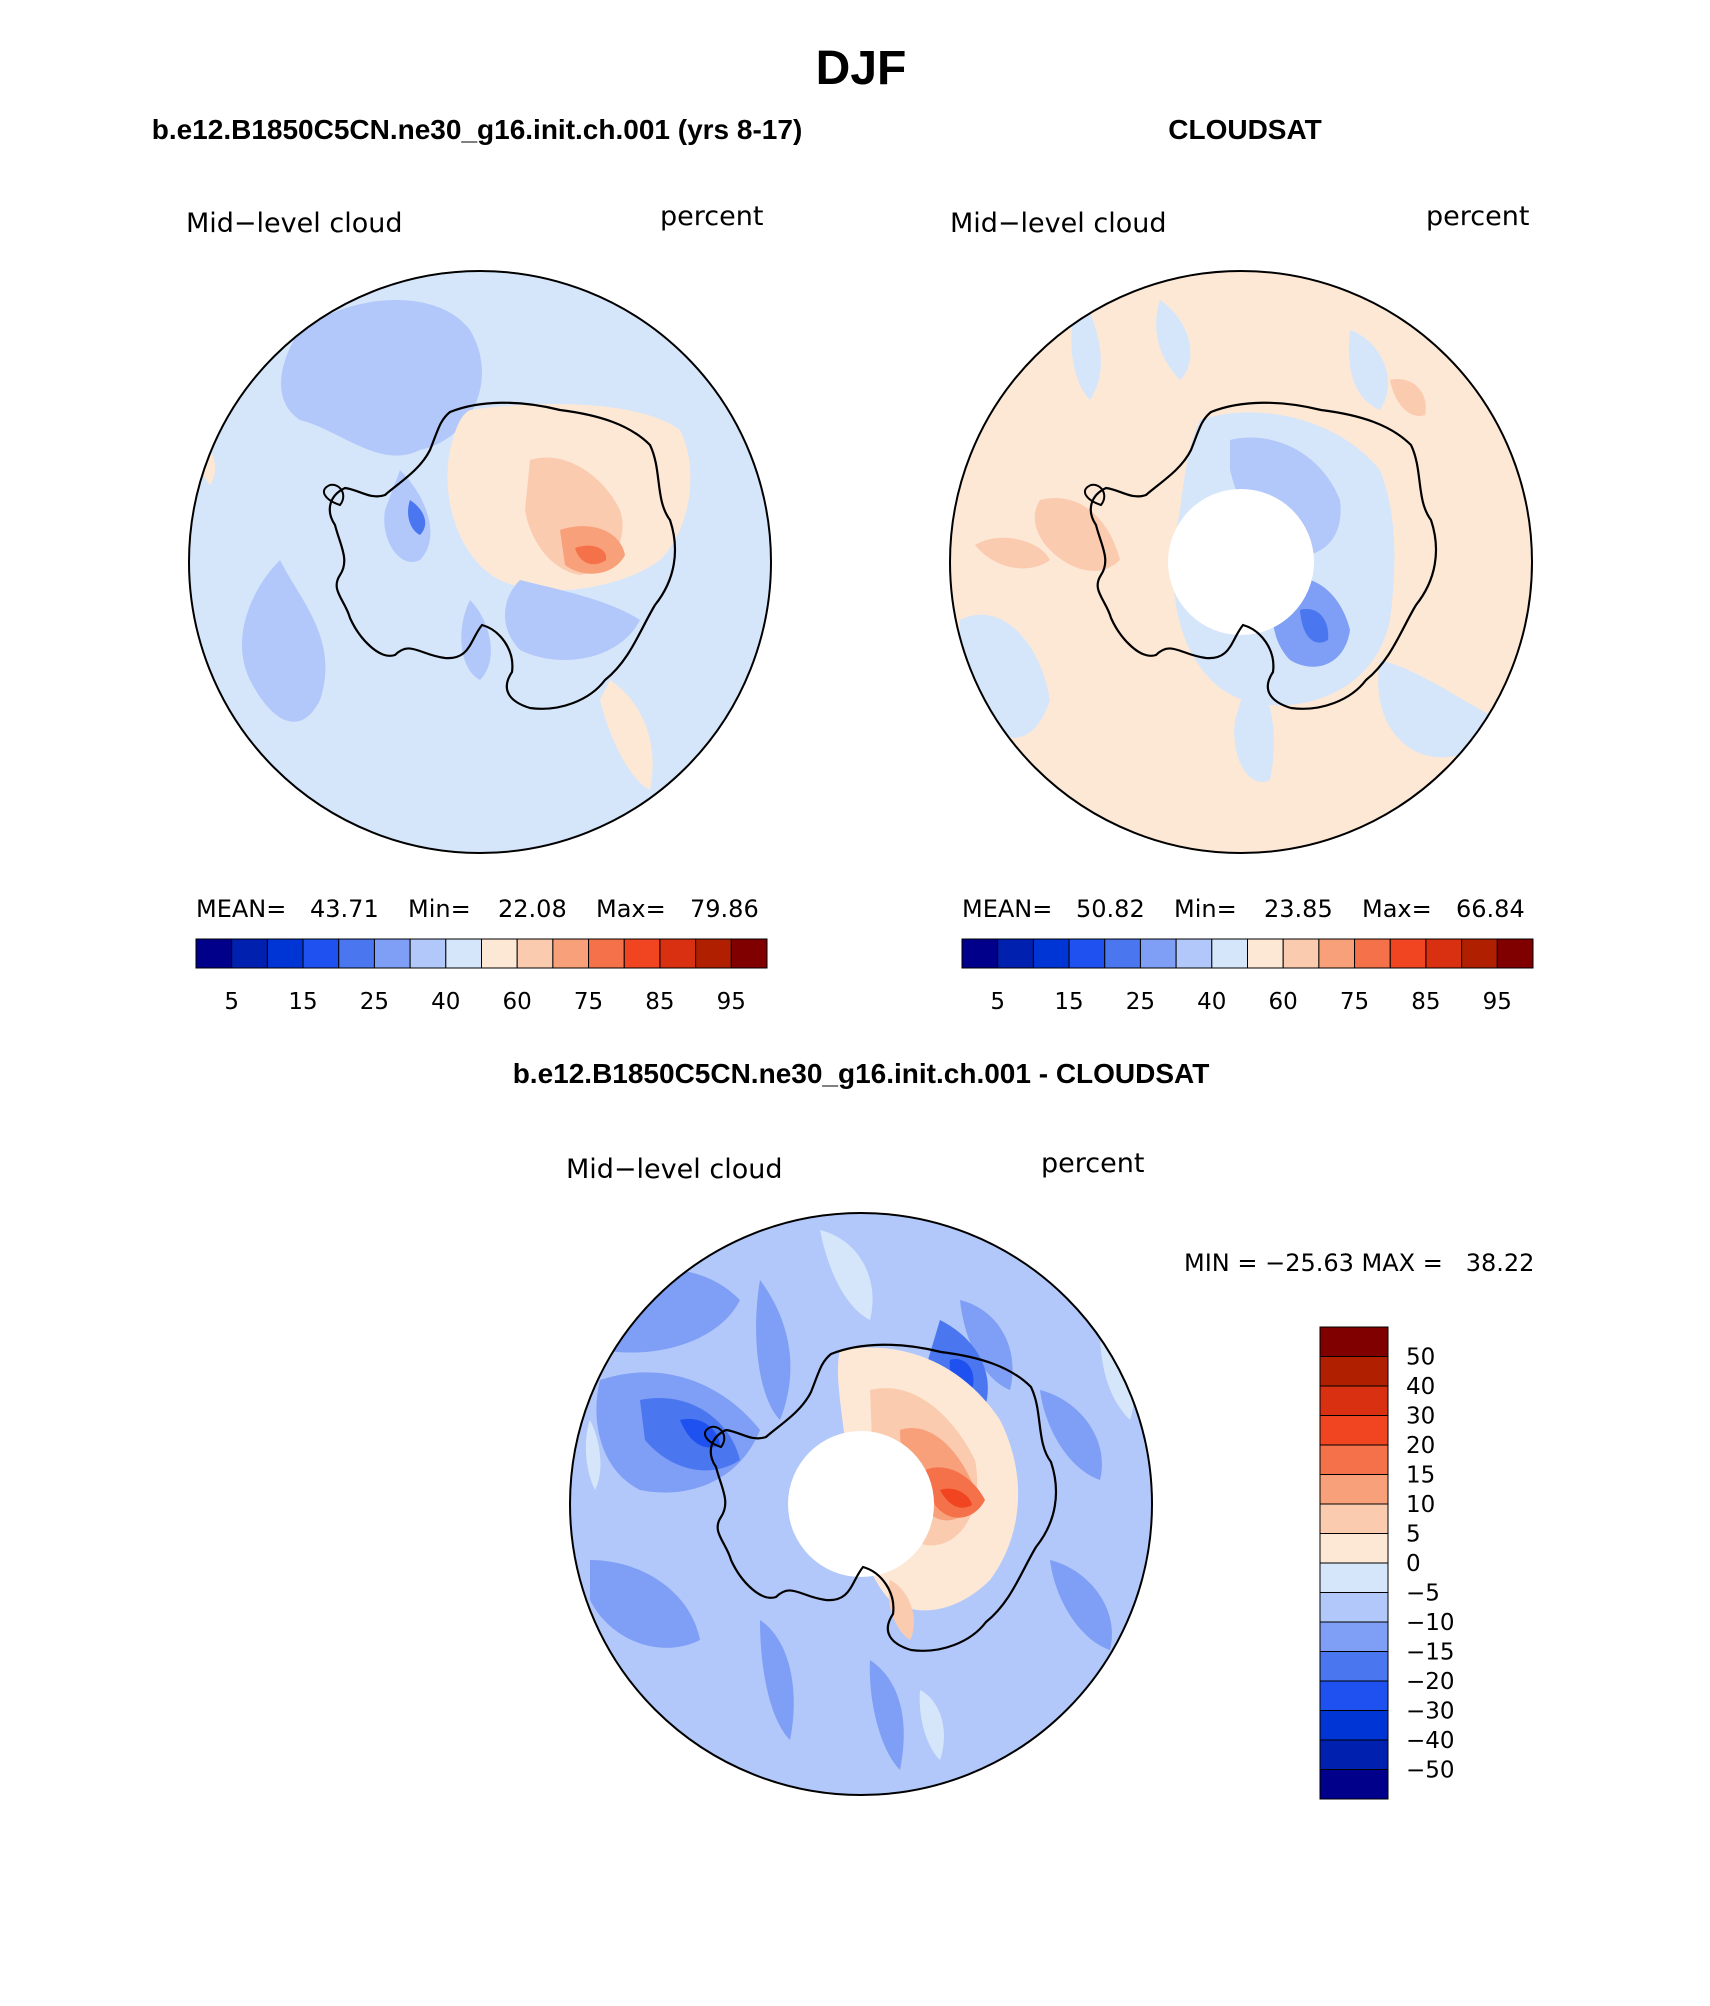 The image size is (1710, 2006). I want to click on panel-model-max-value: 79.86, so click(724, 909).